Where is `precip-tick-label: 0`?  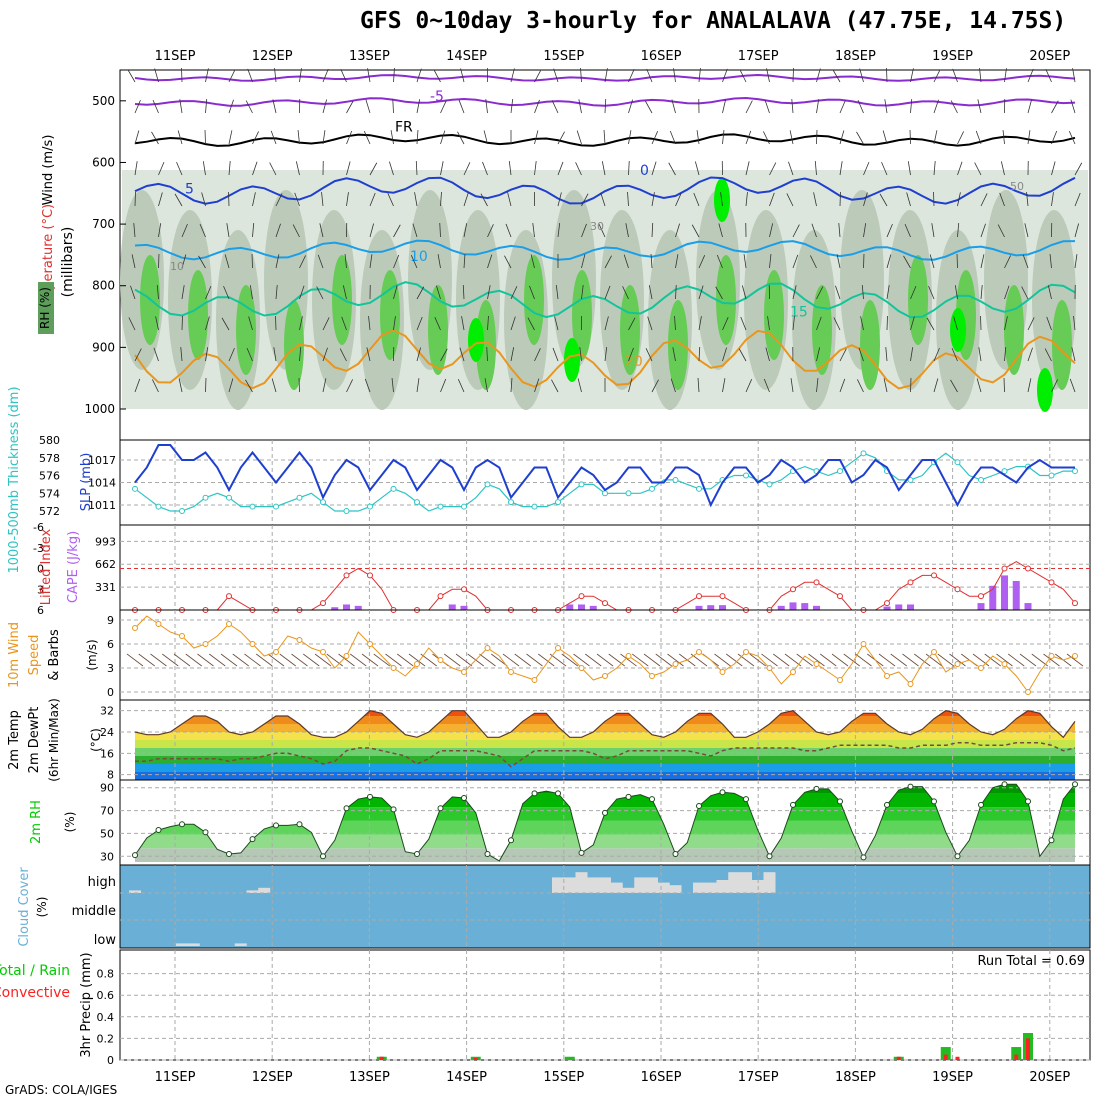 precip-tick-label: 0 is located at coordinates (110, 1060).